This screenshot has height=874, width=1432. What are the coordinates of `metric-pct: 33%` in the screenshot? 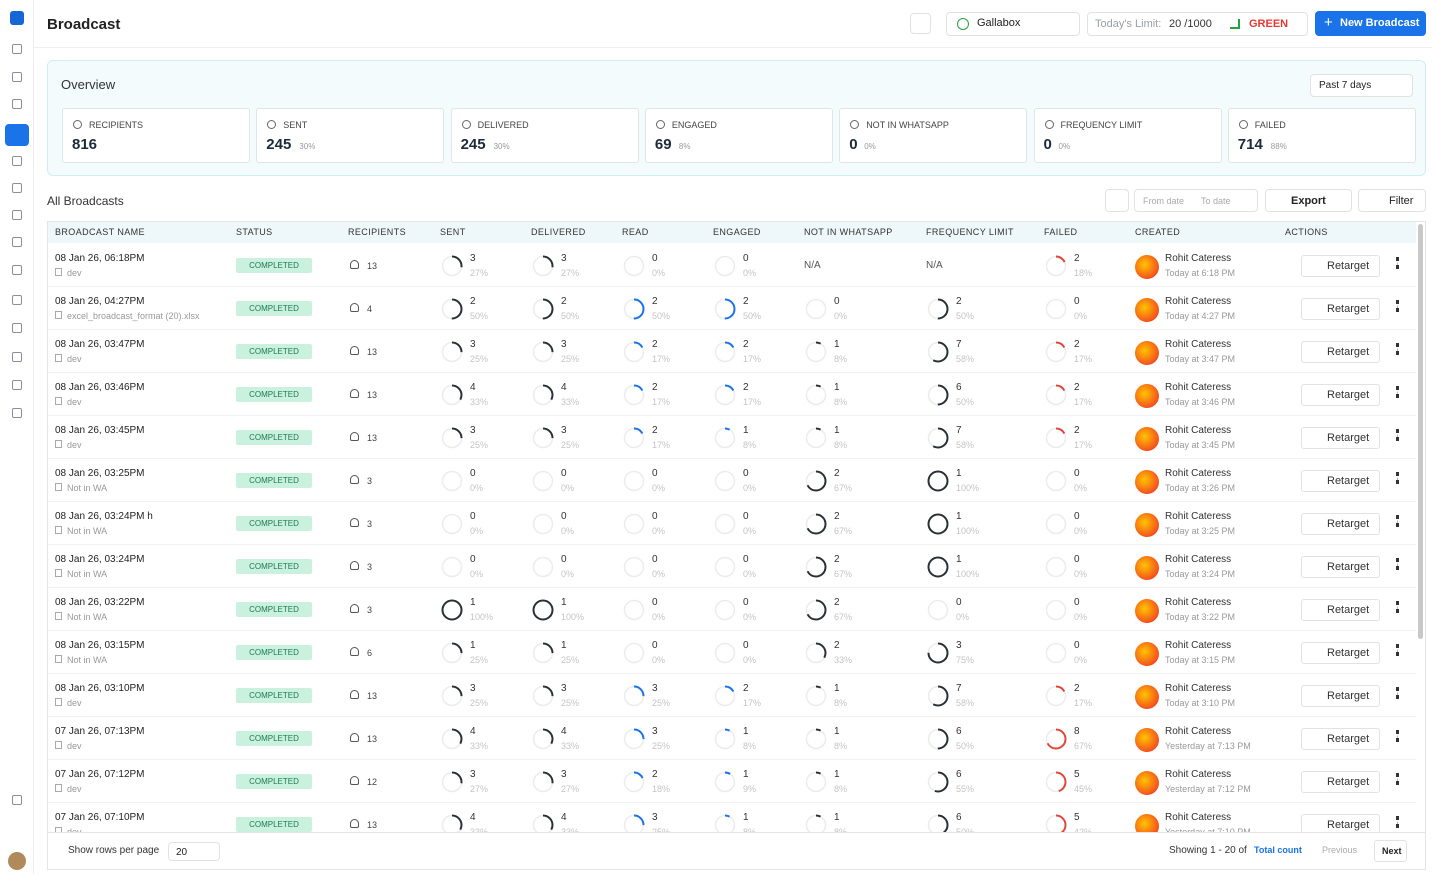 It's located at (843, 660).